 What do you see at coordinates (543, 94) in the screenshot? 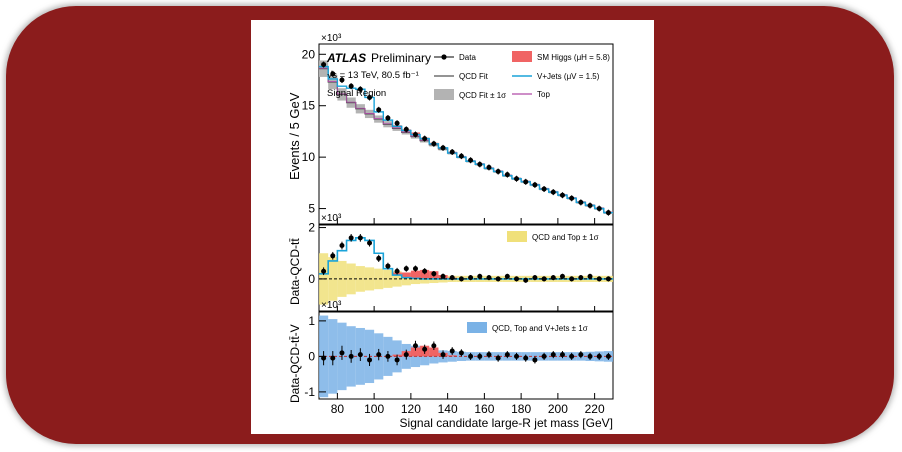
I see `legend-top: Top` at bounding box center [543, 94].